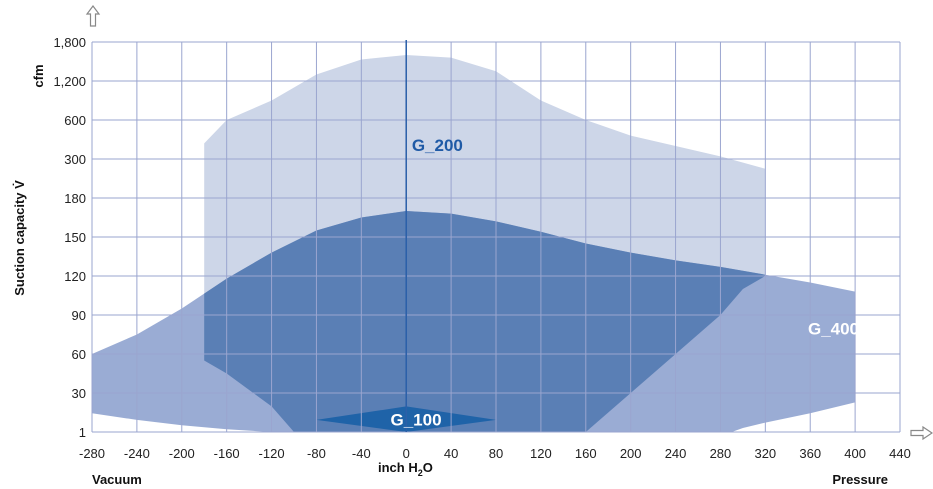 This screenshot has height=489, width=933. What do you see at coordinates (75, 276) in the screenshot?
I see `y-tick-label: 120` at bounding box center [75, 276].